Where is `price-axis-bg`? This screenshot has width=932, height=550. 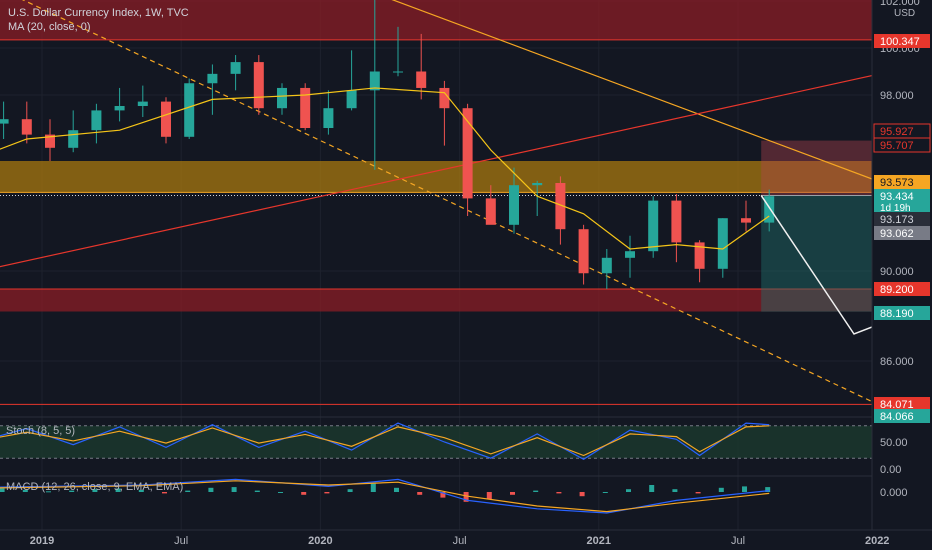
price-axis-bg is located at coordinates (902, 275).